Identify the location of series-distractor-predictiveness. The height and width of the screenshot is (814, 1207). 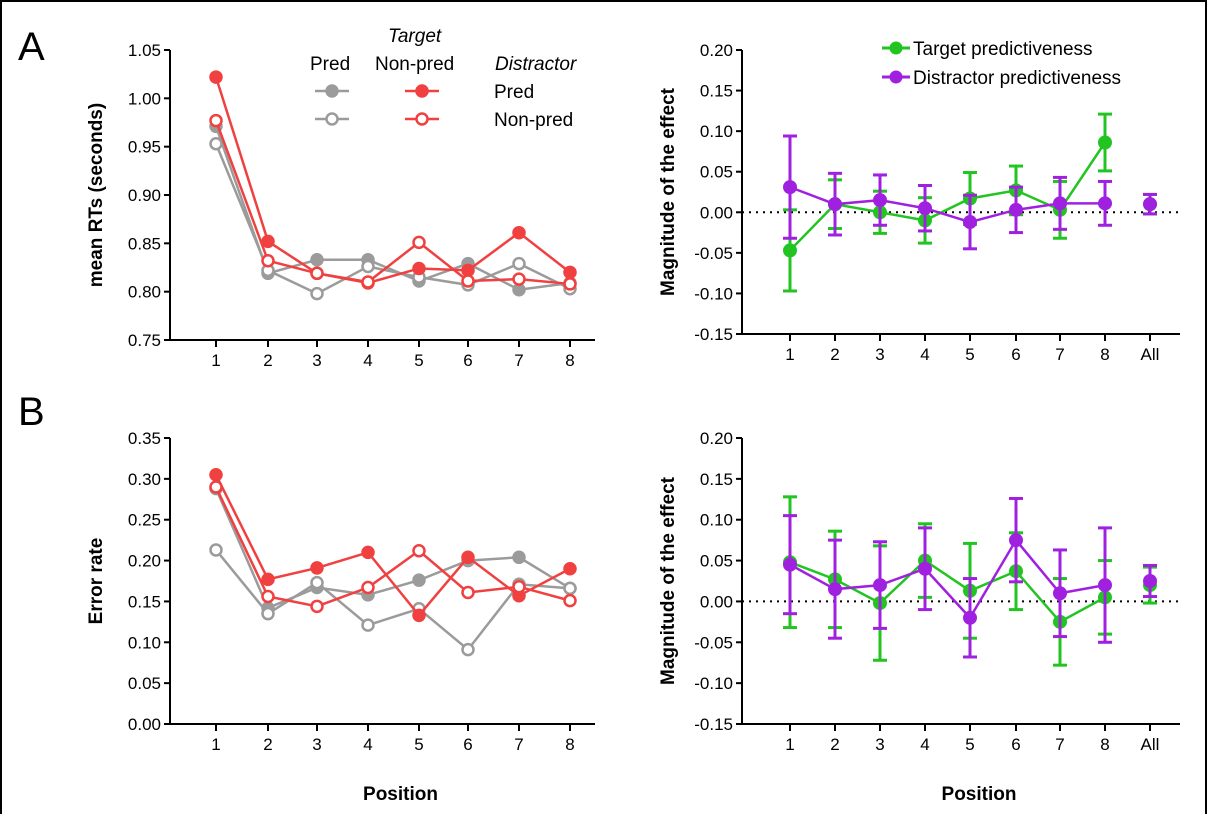
(970, 577).